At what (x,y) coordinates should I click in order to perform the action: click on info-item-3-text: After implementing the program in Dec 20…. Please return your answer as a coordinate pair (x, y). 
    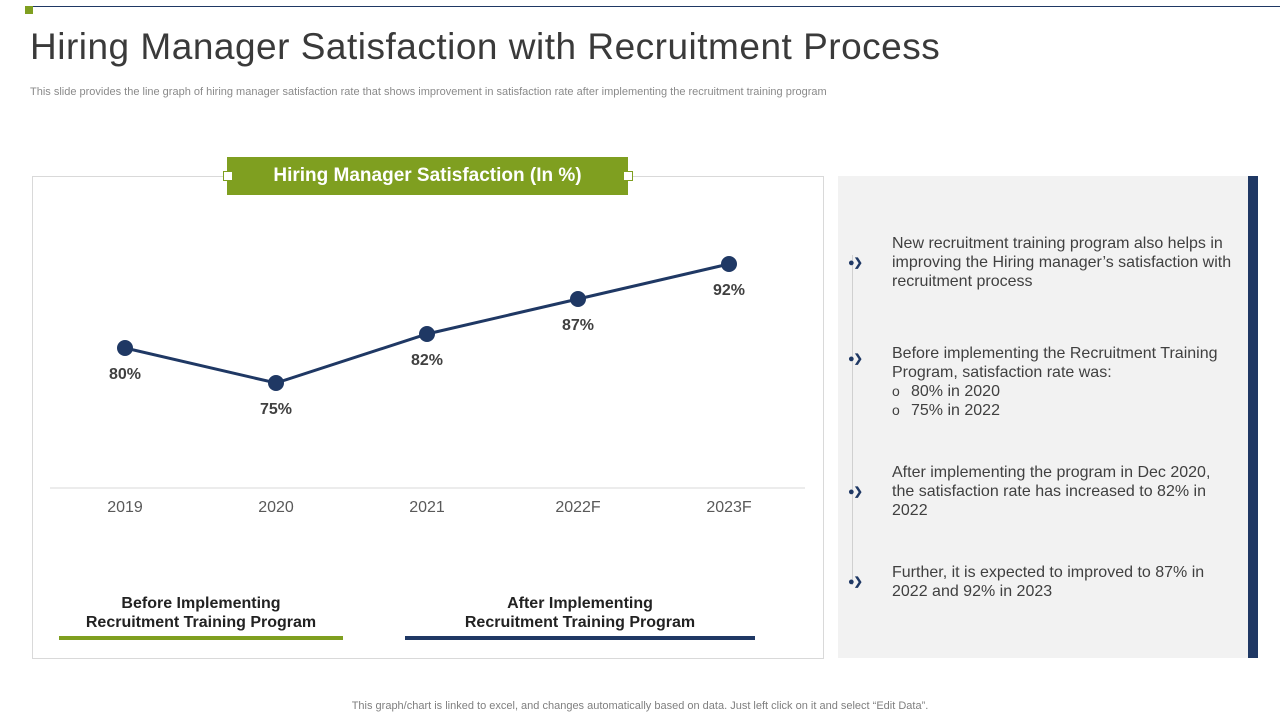
    Looking at the image, I should click on (1051, 491).